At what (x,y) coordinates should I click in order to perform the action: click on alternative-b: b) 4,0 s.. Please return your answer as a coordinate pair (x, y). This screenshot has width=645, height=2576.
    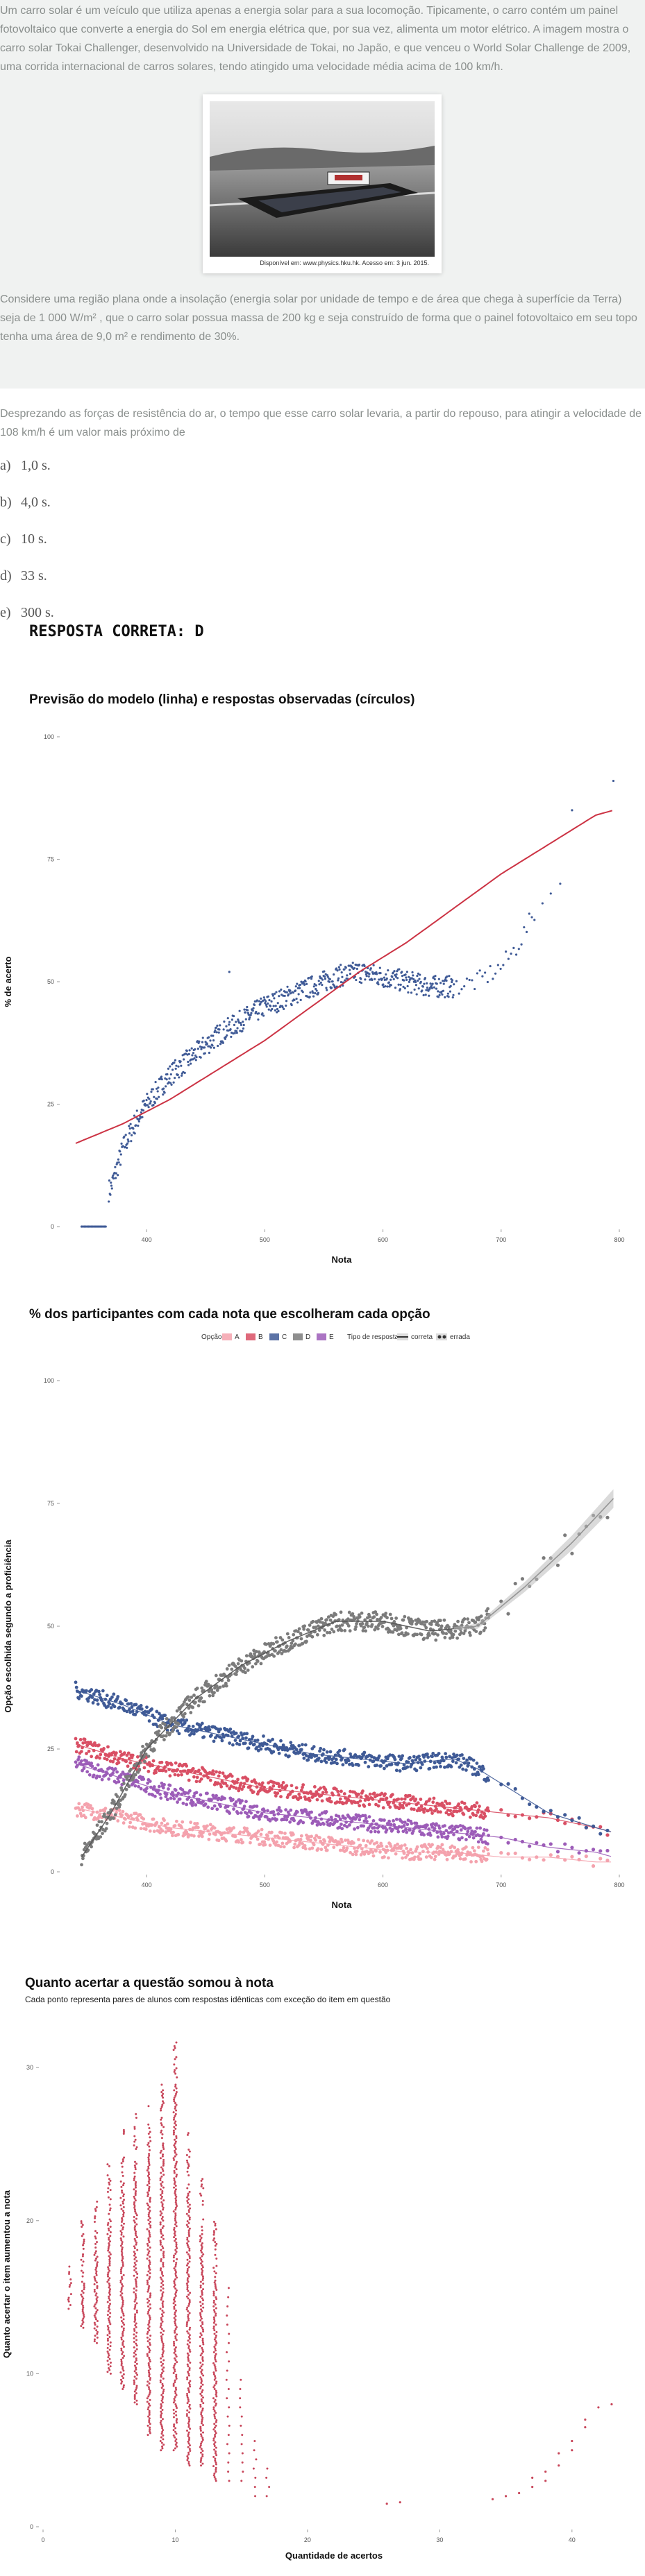
    Looking at the image, I should click on (25, 505).